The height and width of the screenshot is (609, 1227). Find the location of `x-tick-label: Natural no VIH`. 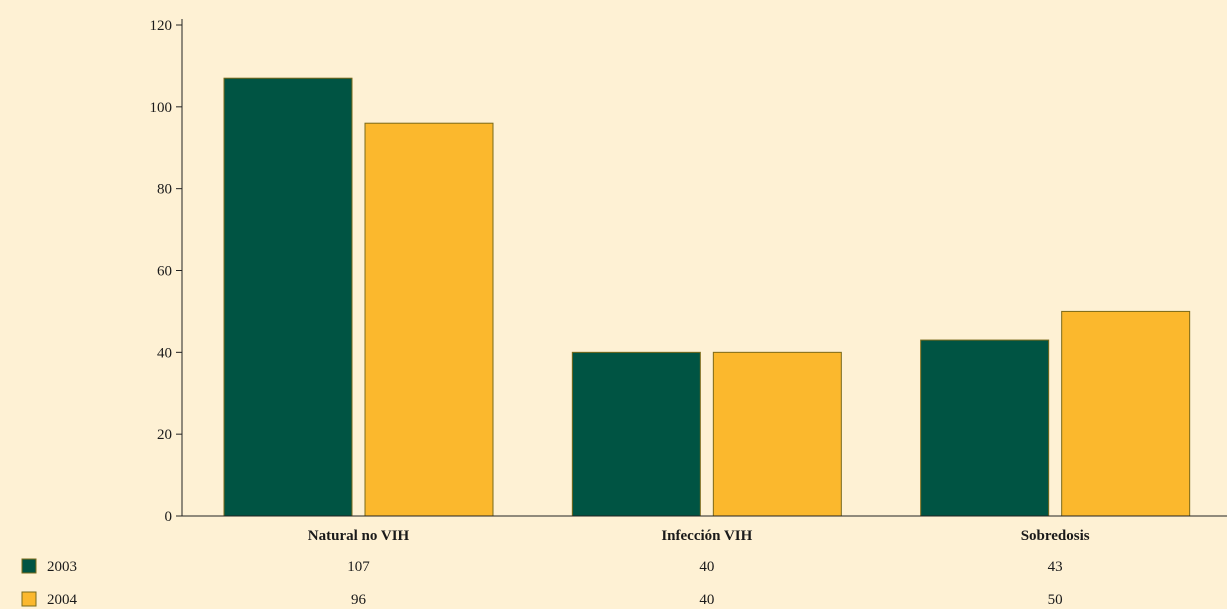

x-tick-label: Natural no VIH is located at coordinates (359, 536).